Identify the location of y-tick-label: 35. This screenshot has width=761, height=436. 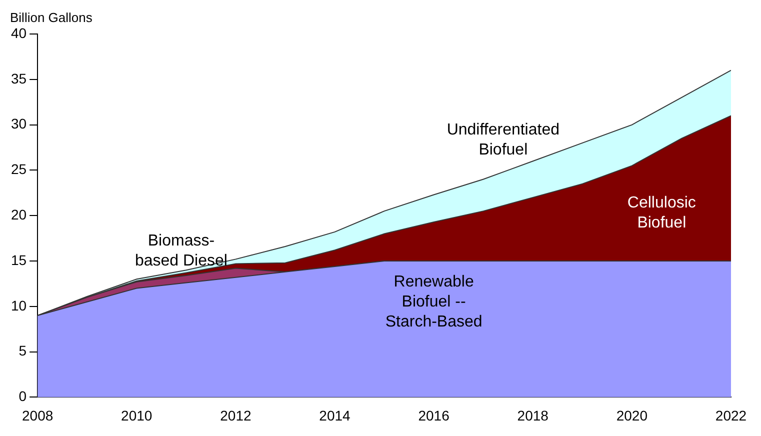
(18, 78).